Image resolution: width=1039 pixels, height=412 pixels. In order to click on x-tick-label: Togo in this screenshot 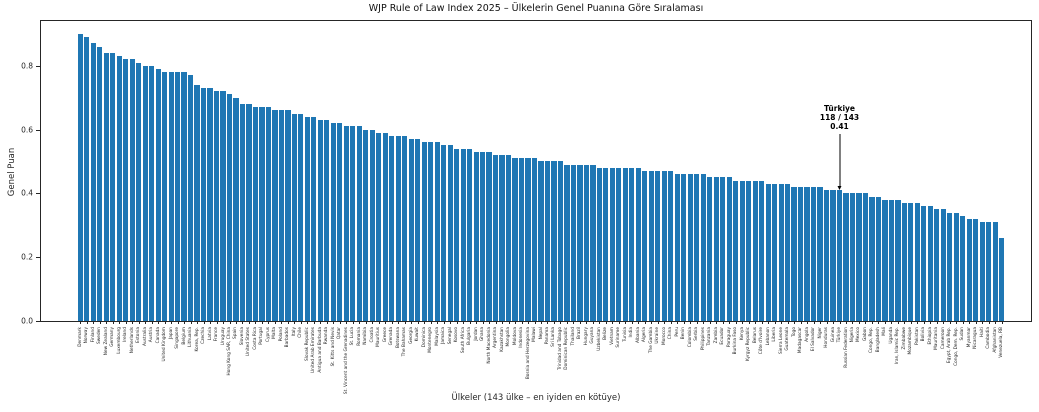, I will do `click(794, 332)`.